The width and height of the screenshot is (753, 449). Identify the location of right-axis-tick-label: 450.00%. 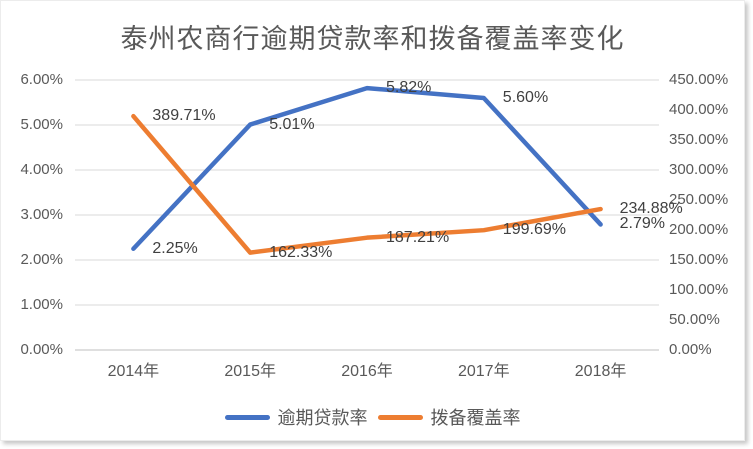
(699, 79).